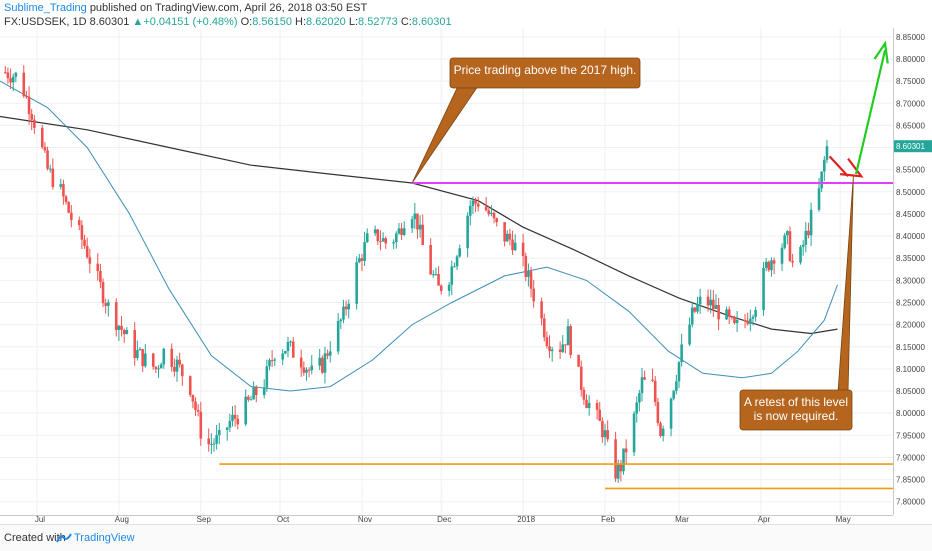  What do you see at coordinates (910, 258) in the screenshot?
I see `y-tick-label: 8.35000` at bounding box center [910, 258].